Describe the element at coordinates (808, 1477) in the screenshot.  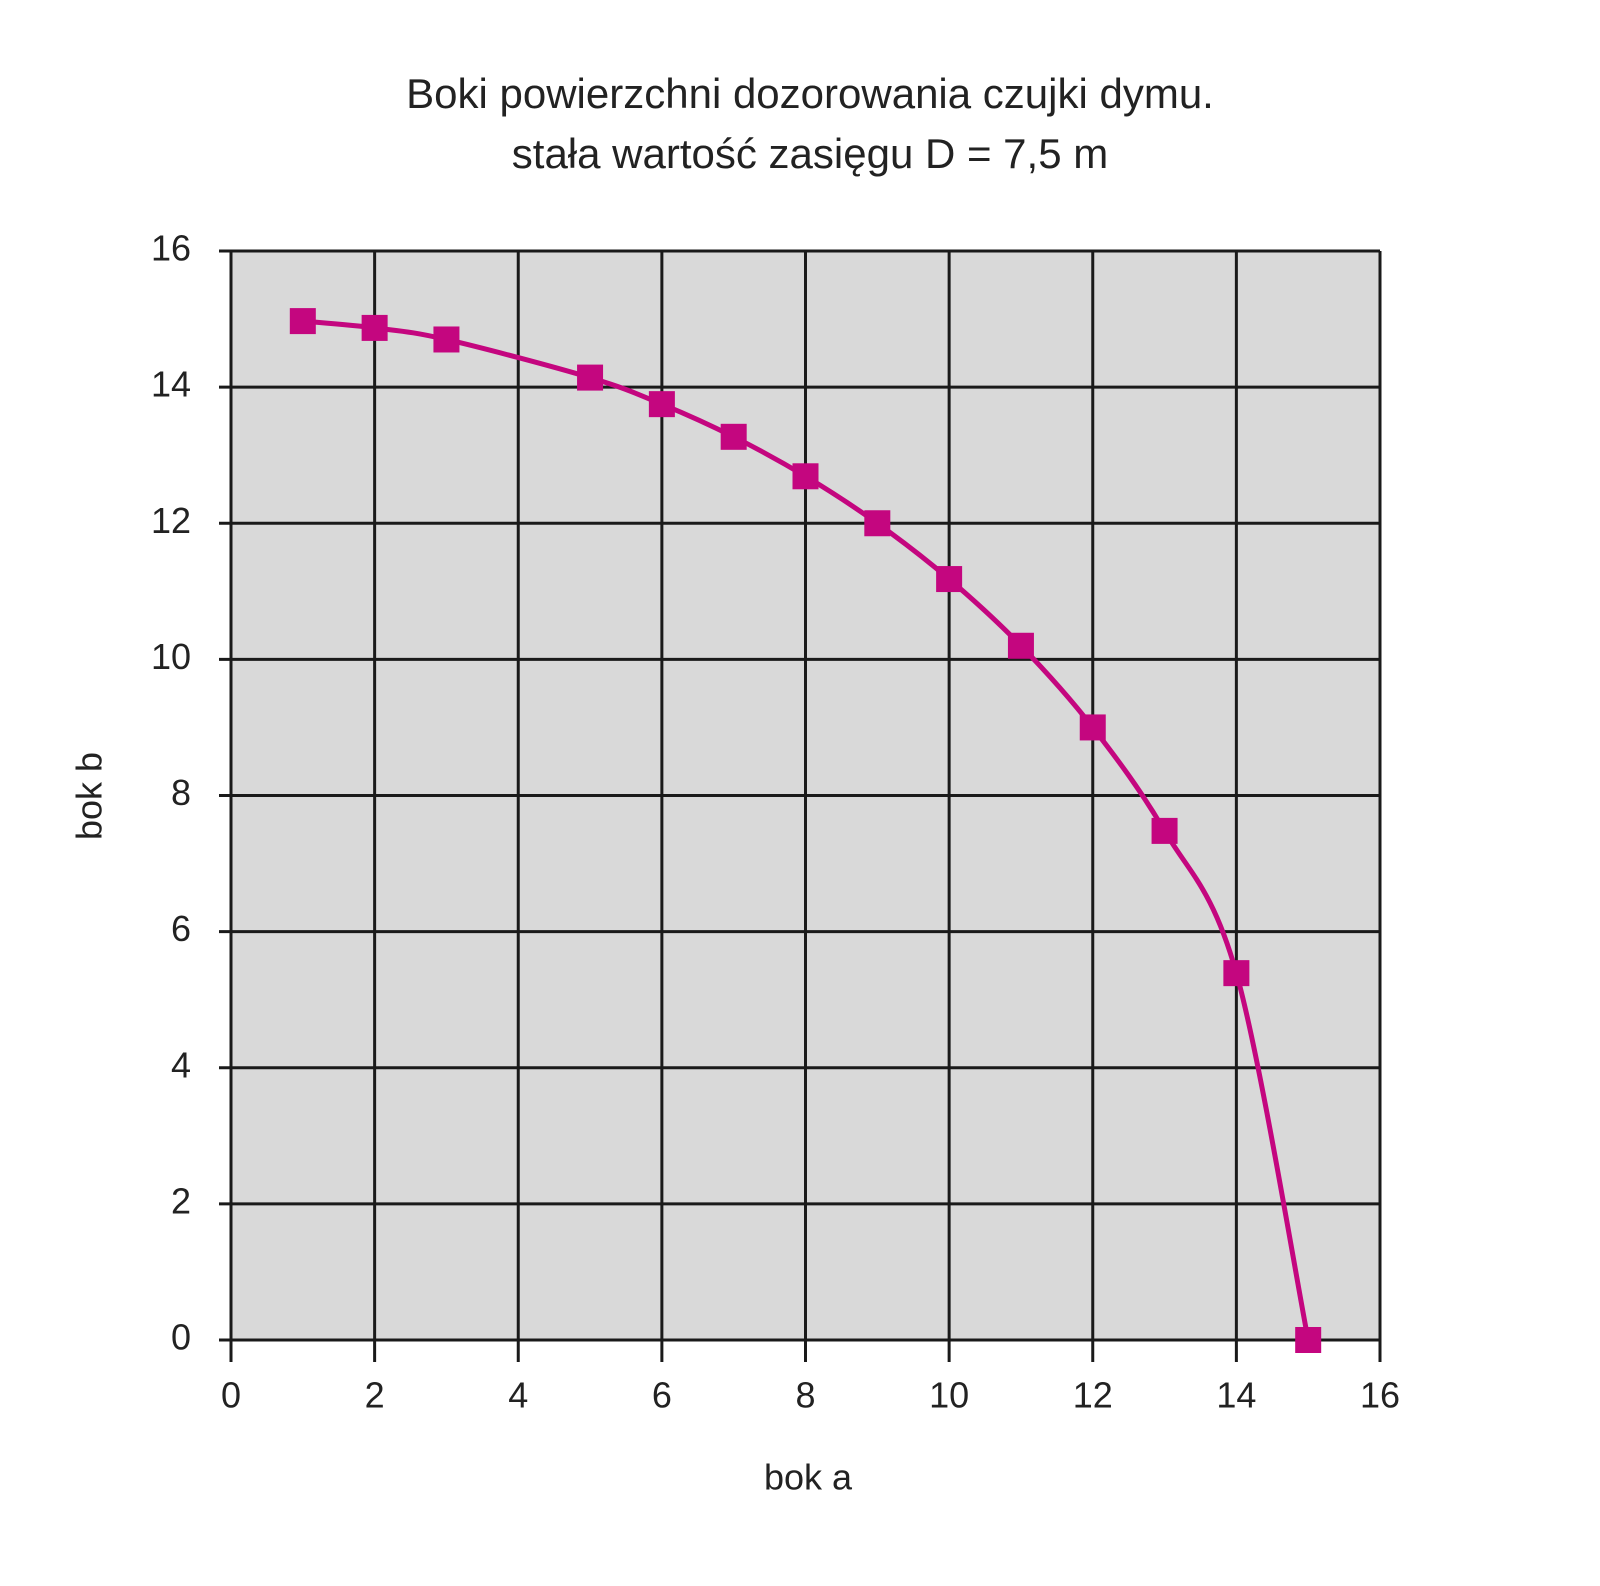
I see `x-axis-label: bok a` at that location.